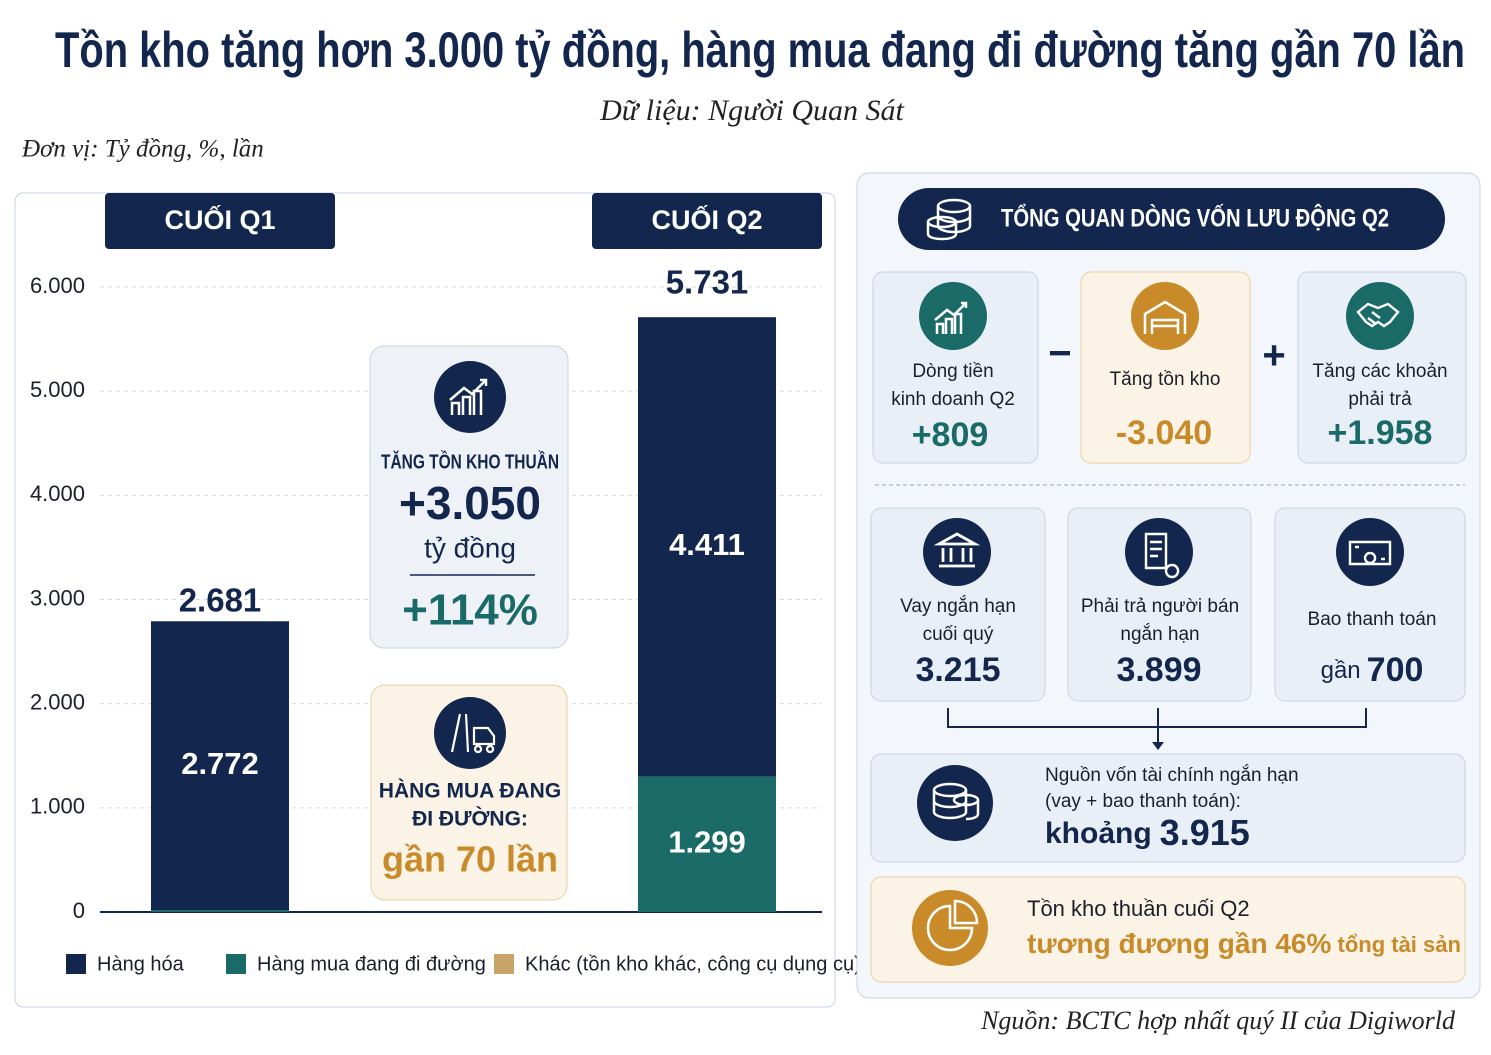 The width and height of the screenshot is (1491, 1055). Describe the element at coordinates (1380, 433) in the screenshot. I see `card-value: +1.958` at that location.